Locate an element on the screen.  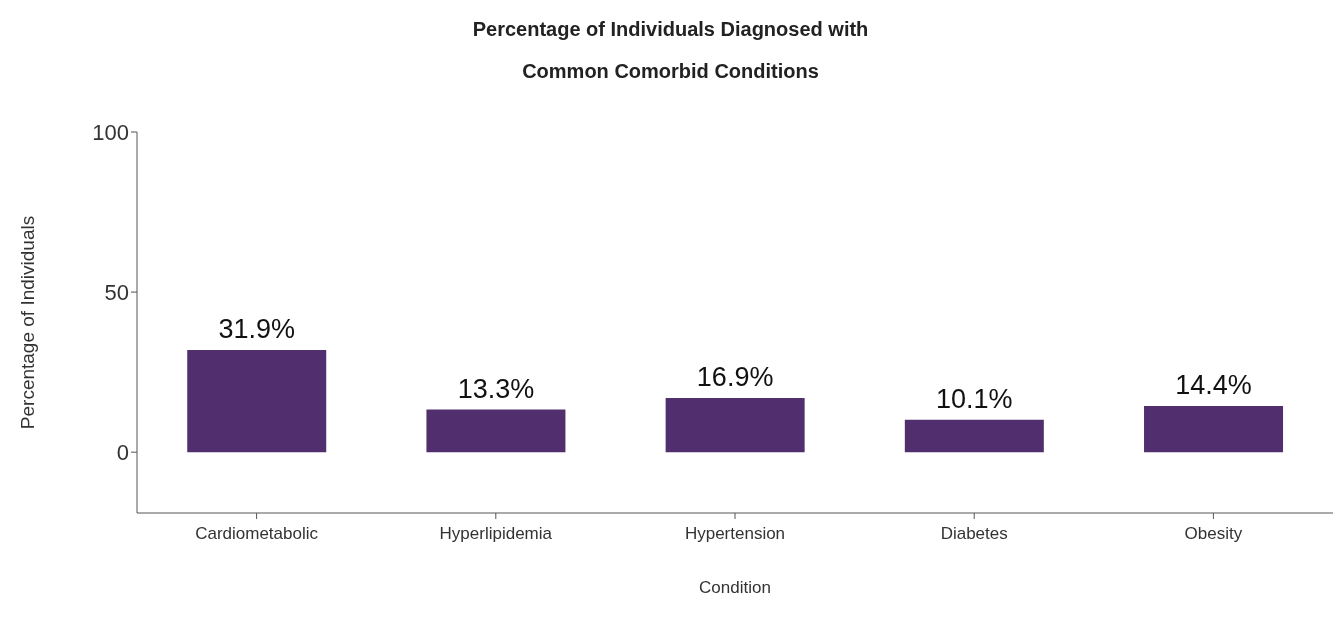
data-label: 13.3% is located at coordinates (496, 388).